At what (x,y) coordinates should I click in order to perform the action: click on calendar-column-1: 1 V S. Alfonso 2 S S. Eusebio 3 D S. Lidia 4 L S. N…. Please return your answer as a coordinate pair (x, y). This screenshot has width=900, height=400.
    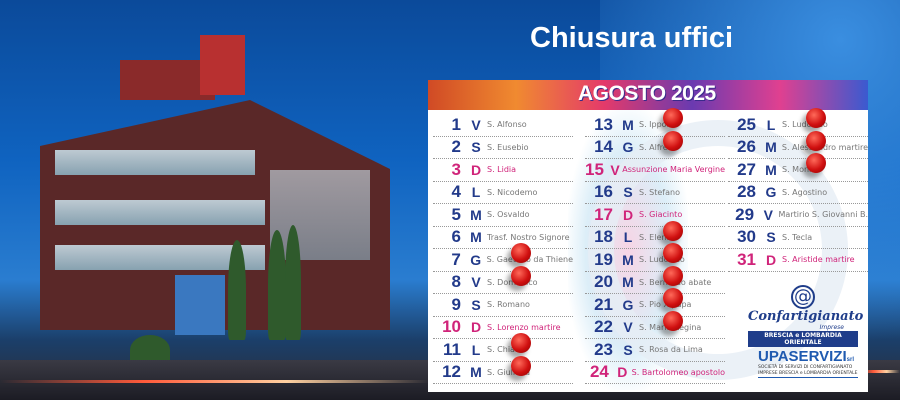
    Looking at the image, I should click on (503, 249).